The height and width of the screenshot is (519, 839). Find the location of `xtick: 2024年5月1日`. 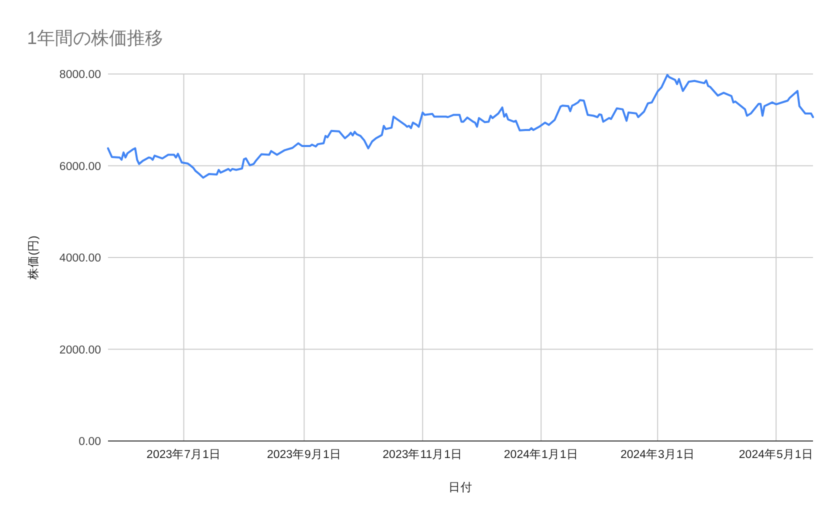

xtick: 2024年5月1日 is located at coordinates (776, 455).